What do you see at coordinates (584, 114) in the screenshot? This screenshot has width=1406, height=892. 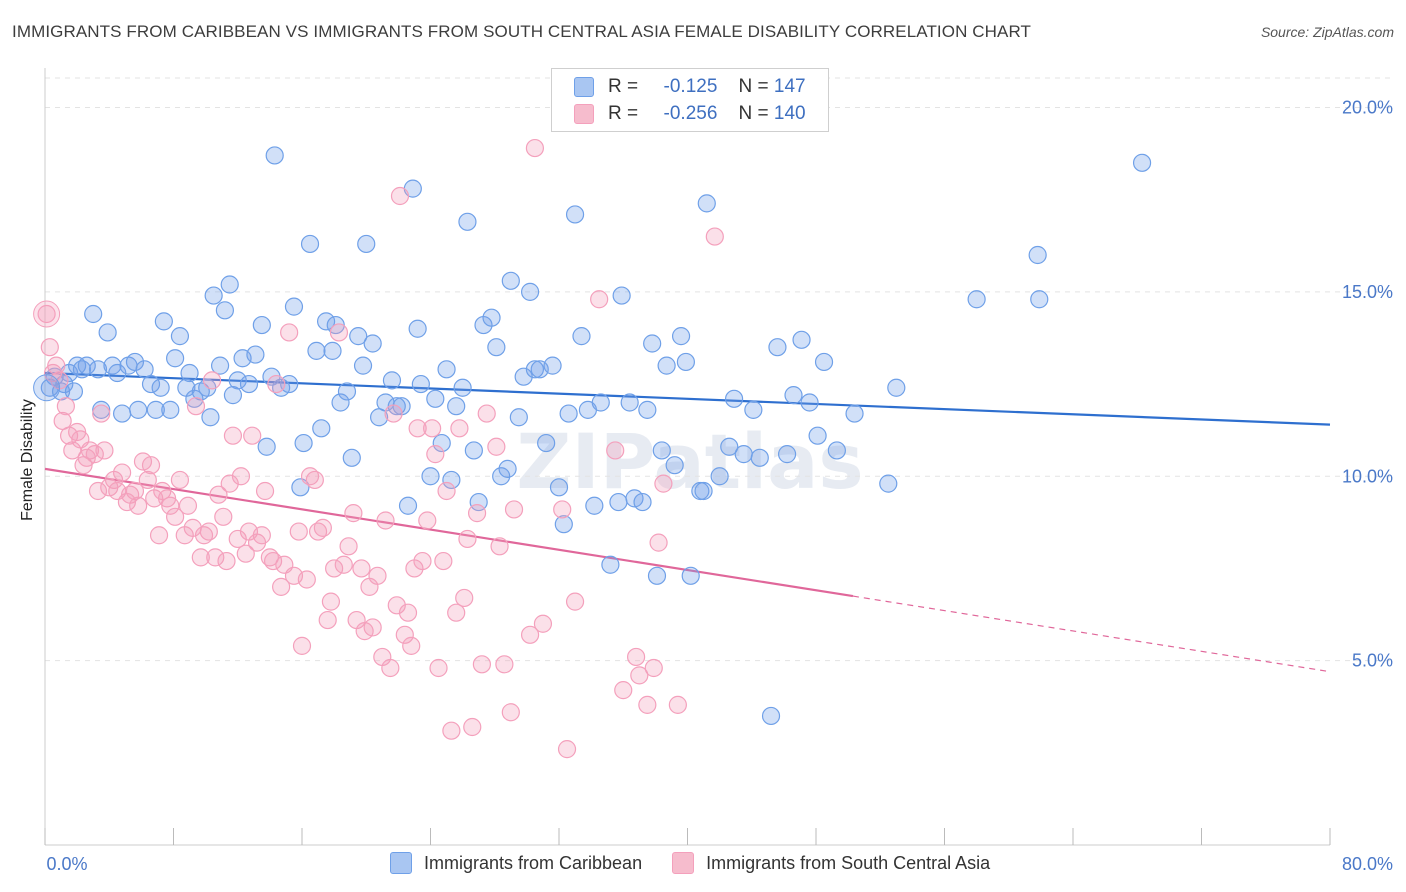 I see `legend-swatch-south-central-asia` at bounding box center [584, 114].